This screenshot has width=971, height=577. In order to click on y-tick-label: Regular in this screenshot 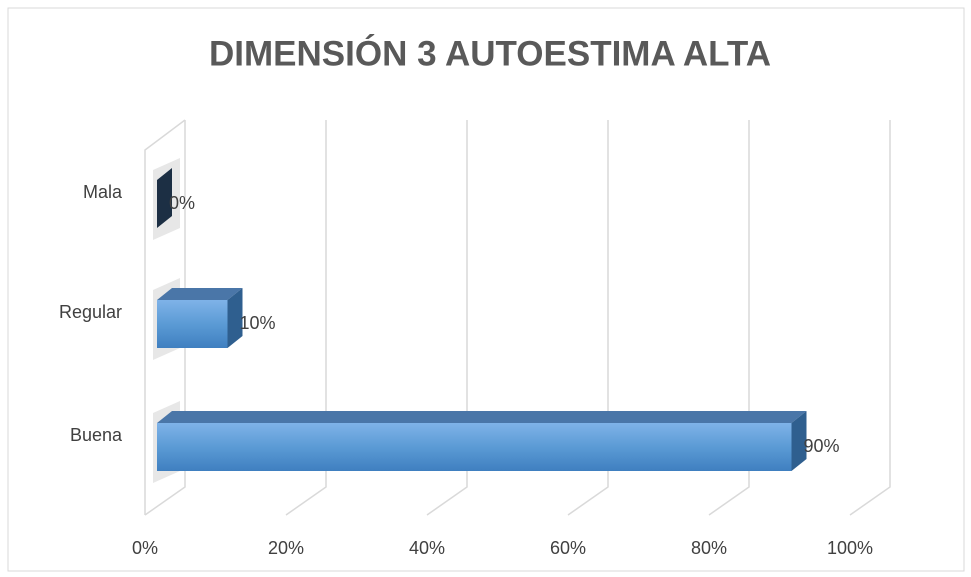, I will do `click(90, 312)`.